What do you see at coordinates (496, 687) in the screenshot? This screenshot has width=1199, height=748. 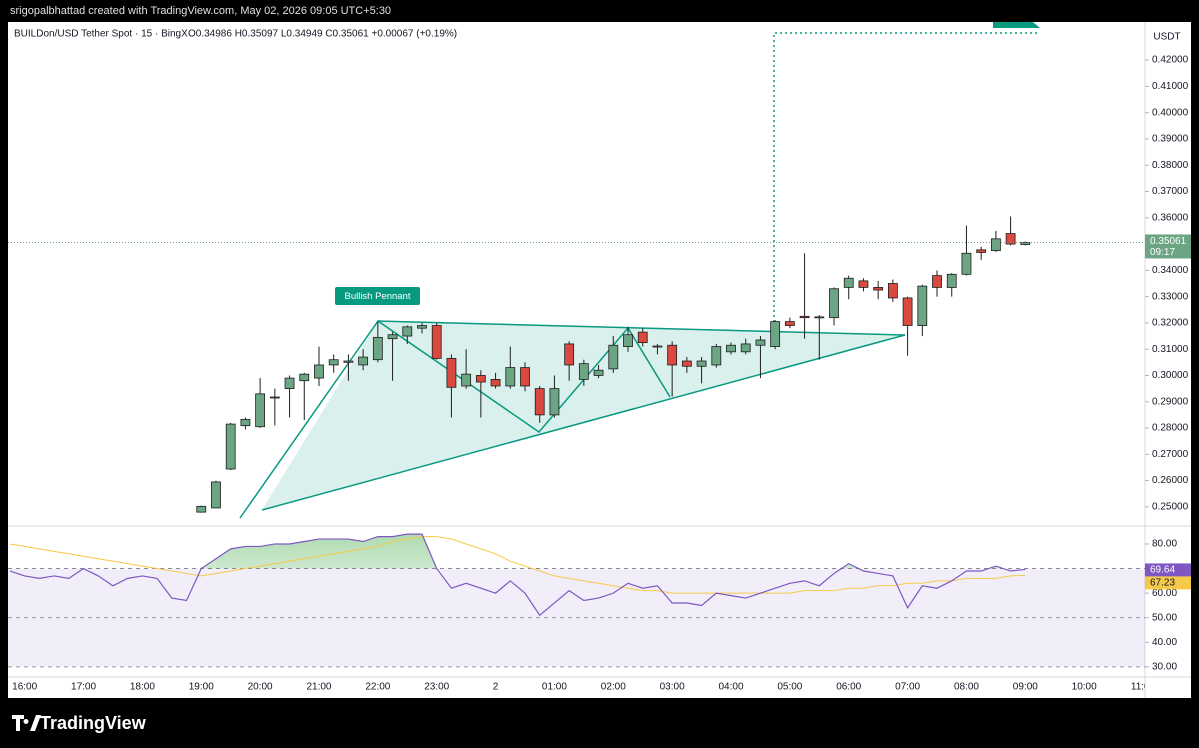 I see `x-tick-label: 2` at bounding box center [496, 687].